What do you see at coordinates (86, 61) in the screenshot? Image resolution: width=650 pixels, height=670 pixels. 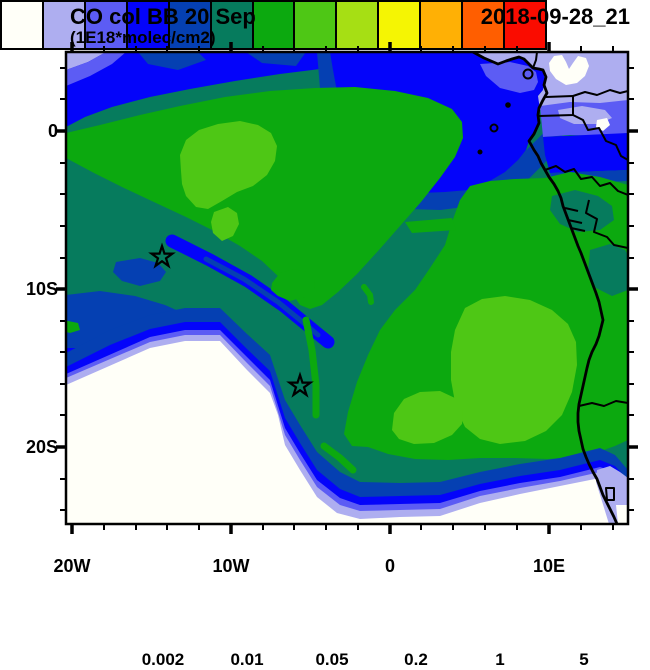 I see `contour-region-corner-lavender` at bounding box center [86, 61].